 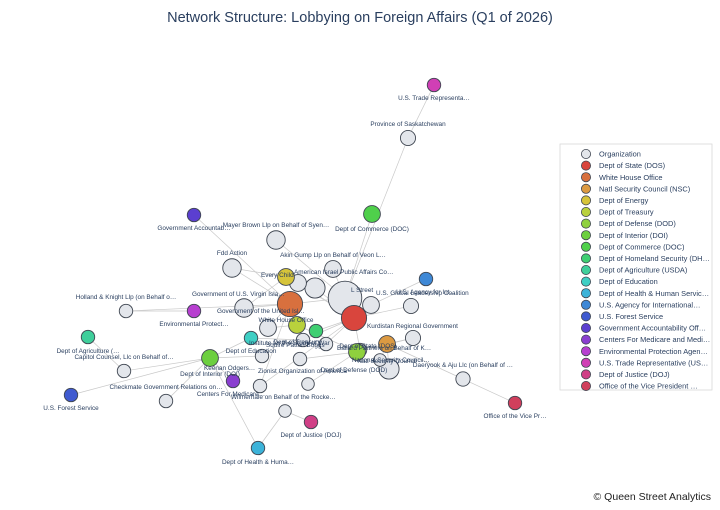 I want to click on node-check, so click(x=166, y=401).